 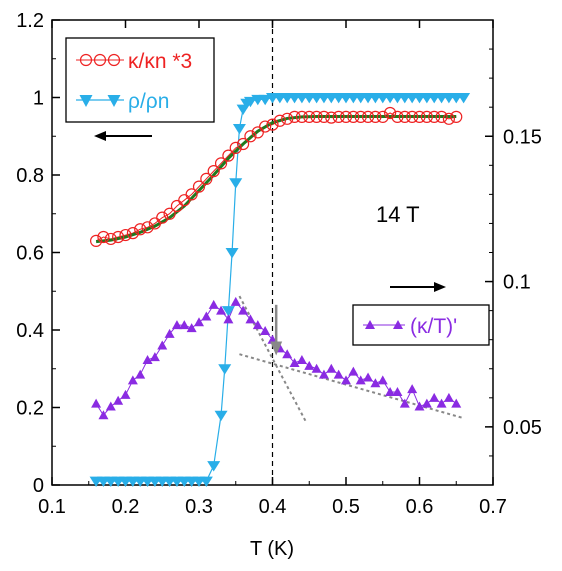 What do you see at coordinates (398, 324) in the screenshot?
I see `legend-deriv-marker` at bounding box center [398, 324].